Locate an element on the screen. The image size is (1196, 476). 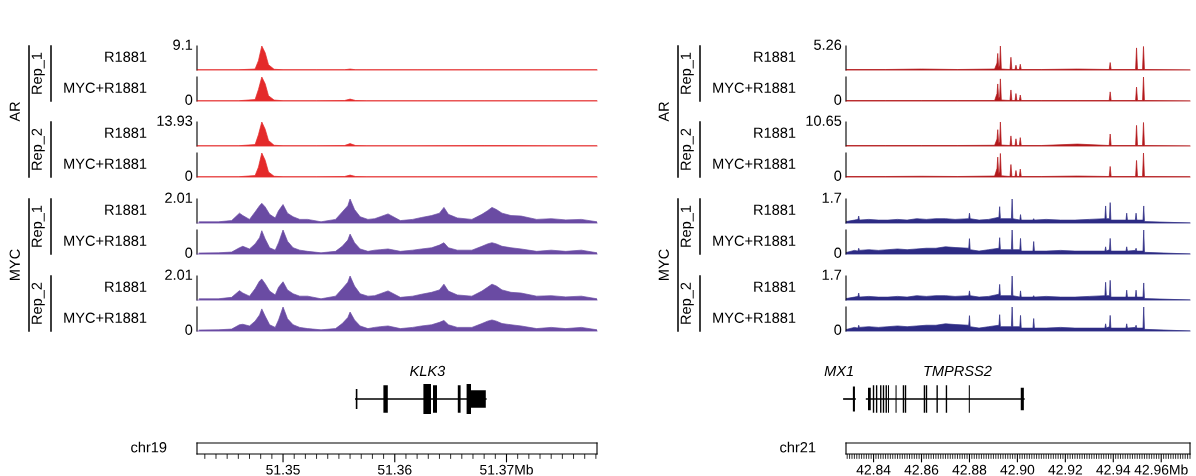
x-tick-label: 51.36 is located at coordinates (394, 469).